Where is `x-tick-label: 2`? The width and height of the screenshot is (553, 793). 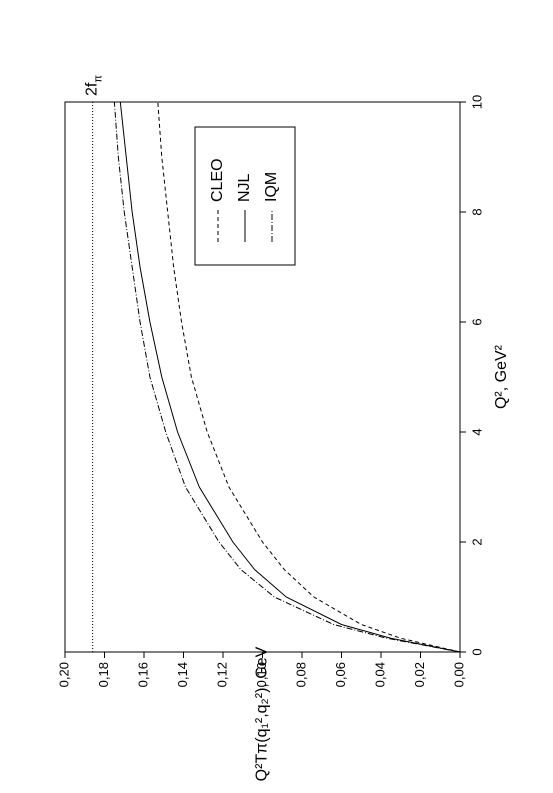
x-tick-label: 2 is located at coordinates (476, 541).